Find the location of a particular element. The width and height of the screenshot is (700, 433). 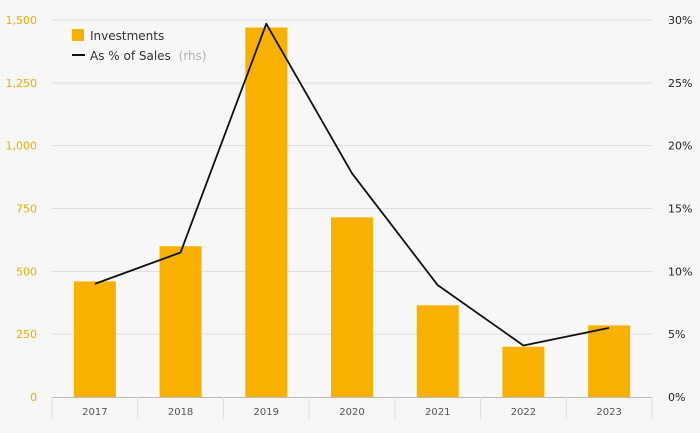

right-tick-label: 20% is located at coordinates (680, 146).